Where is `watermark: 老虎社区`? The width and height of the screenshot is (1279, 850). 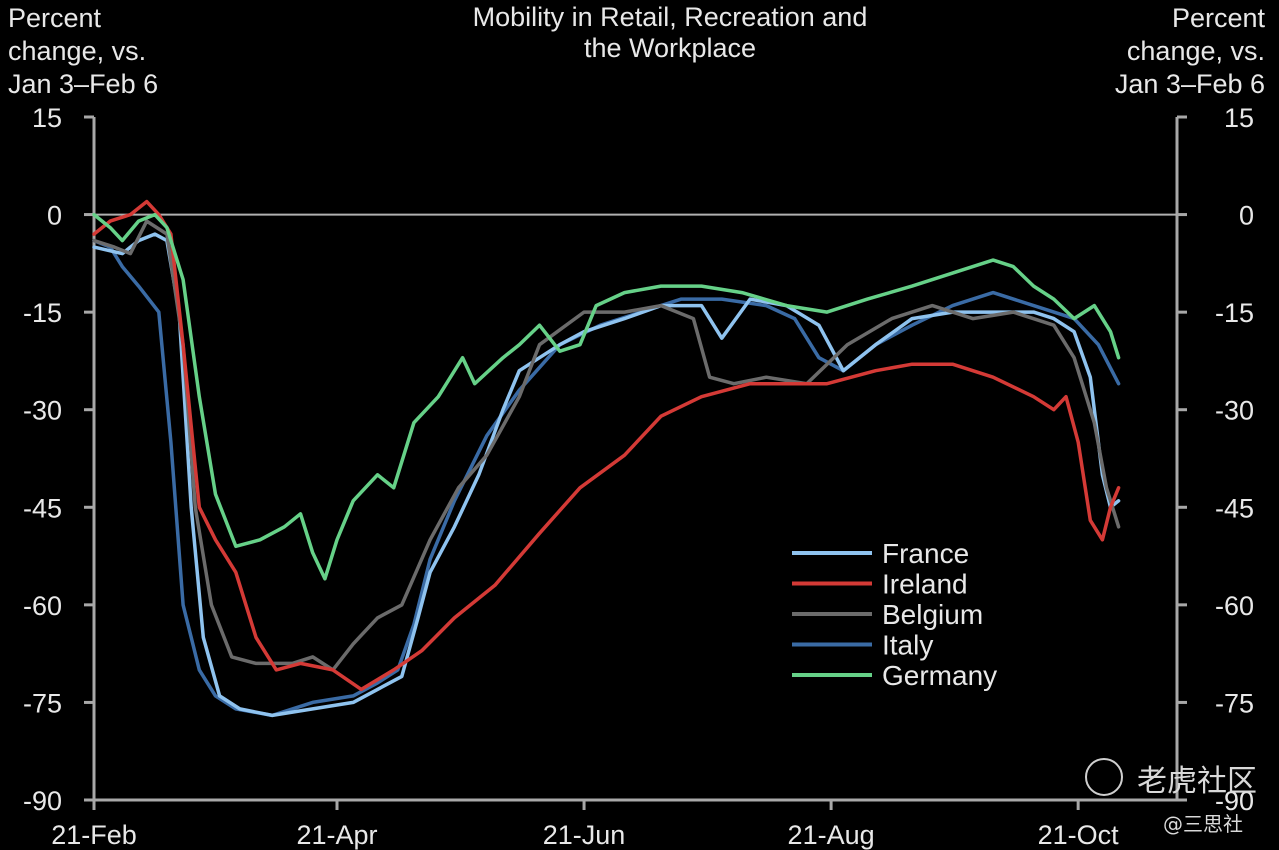 watermark: 老虎社区 is located at coordinates (1171, 778).